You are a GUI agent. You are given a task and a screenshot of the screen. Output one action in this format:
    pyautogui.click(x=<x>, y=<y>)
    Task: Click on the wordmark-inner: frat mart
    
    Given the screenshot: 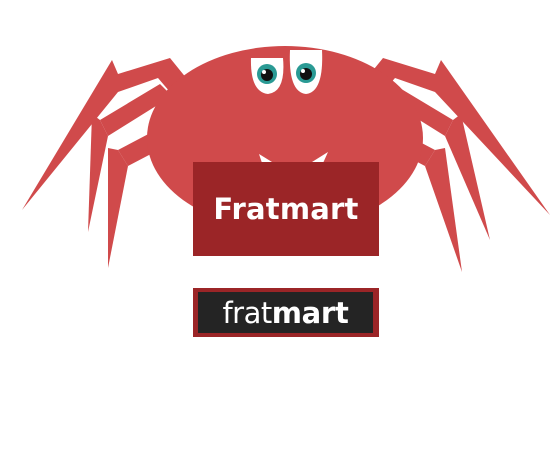 What is the action you would take?
    pyautogui.click(x=285, y=312)
    